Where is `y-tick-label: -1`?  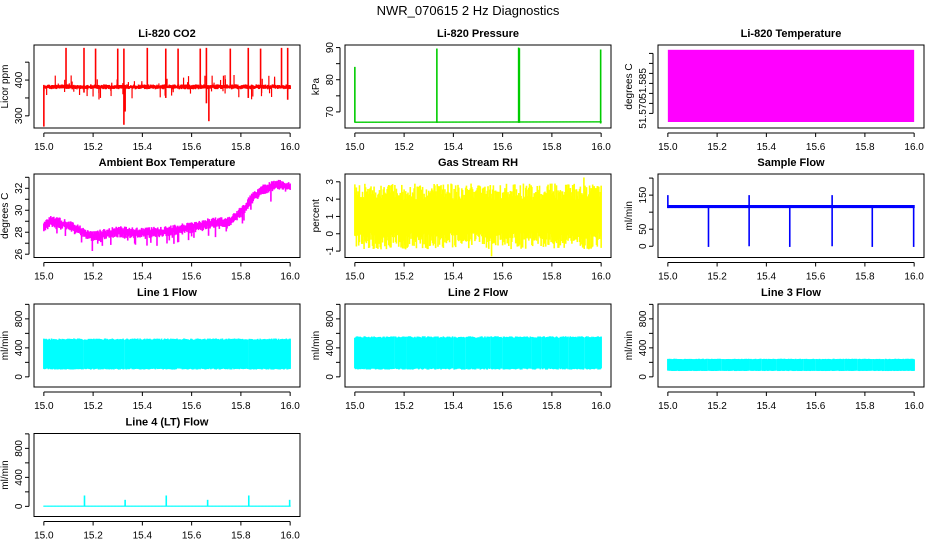 y-tick-label: -1 is located at coordinates (330, 250).